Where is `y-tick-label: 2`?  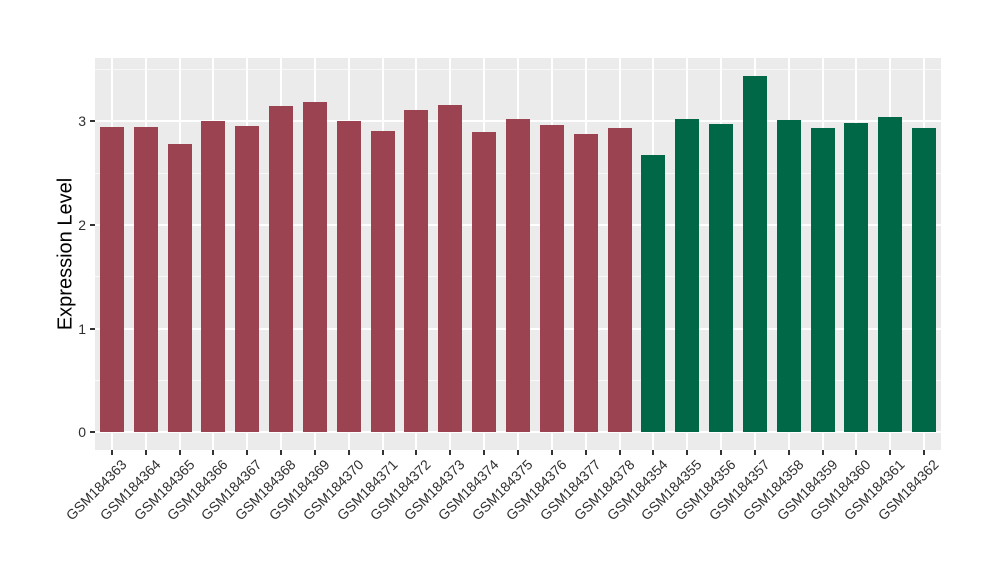
y-tick-label: 2 is located at coordinates (82, 225).